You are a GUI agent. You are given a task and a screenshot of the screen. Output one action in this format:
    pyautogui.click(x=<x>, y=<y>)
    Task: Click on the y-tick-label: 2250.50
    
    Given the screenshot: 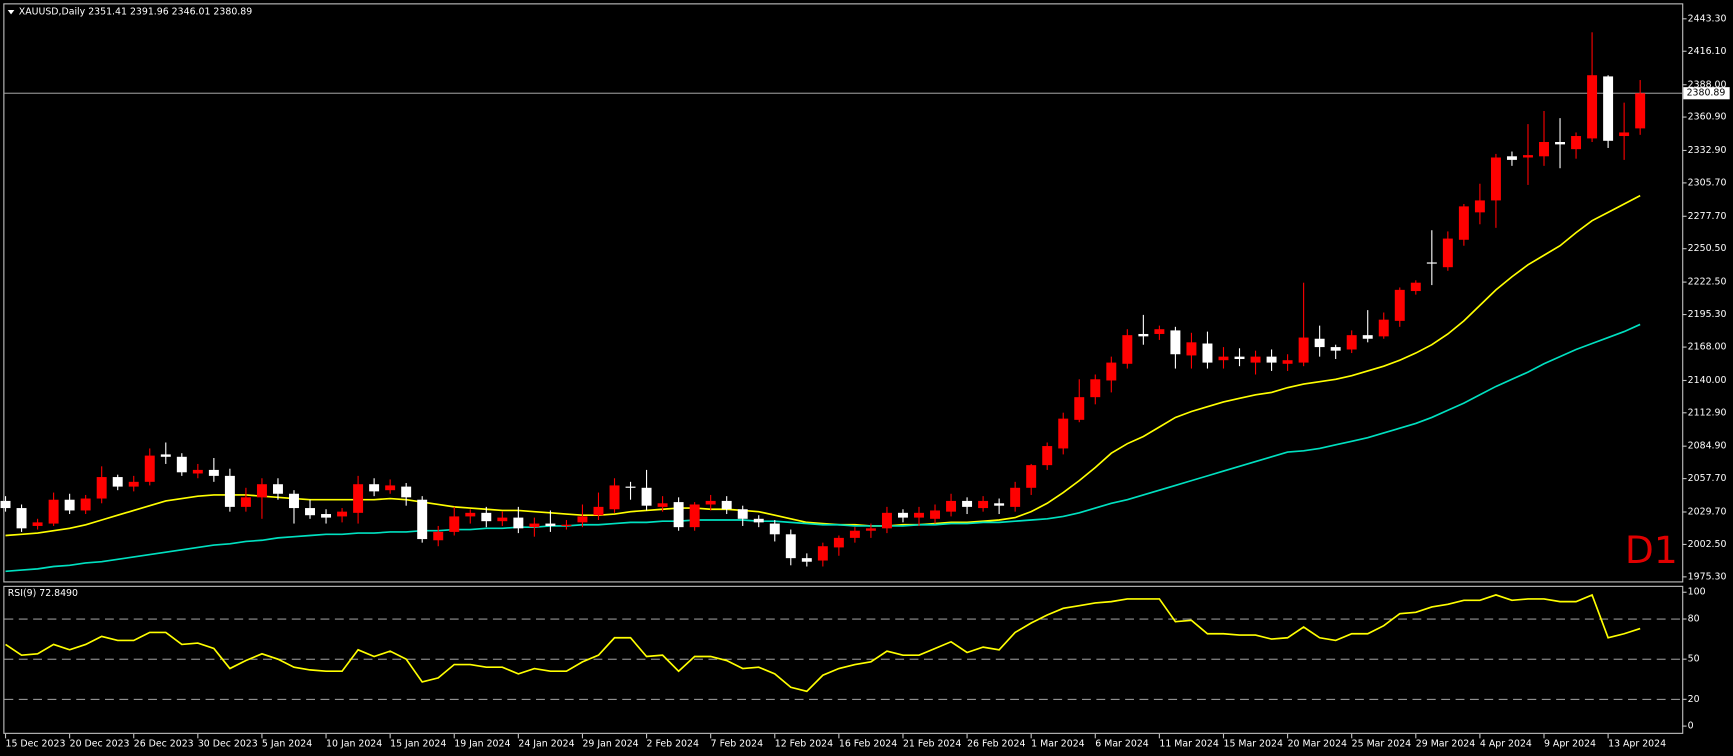 What is the action you would take?
    pyautogui.click(x=1707, y=248)
    